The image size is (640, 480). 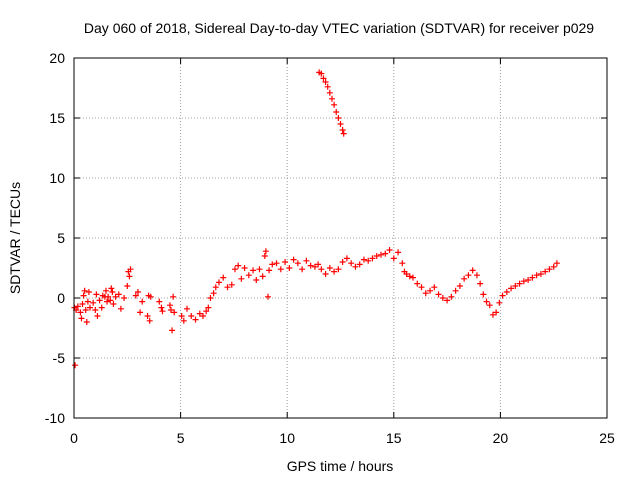 I want to click on y-tick-label: -5, so click(x=59, y=358).